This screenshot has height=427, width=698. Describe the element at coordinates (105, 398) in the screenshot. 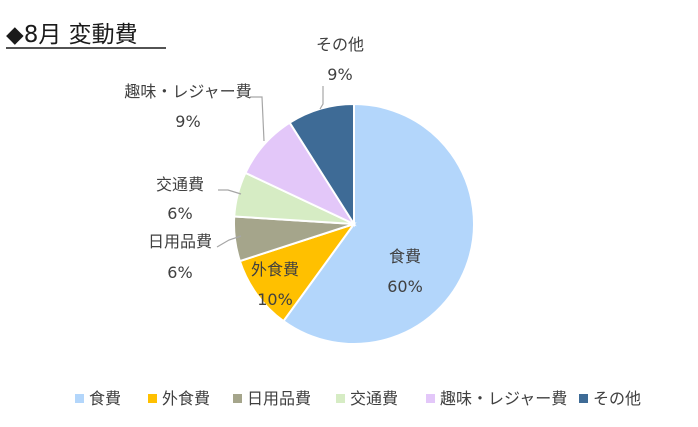

I see `legend-label-1: 食費` at that location.